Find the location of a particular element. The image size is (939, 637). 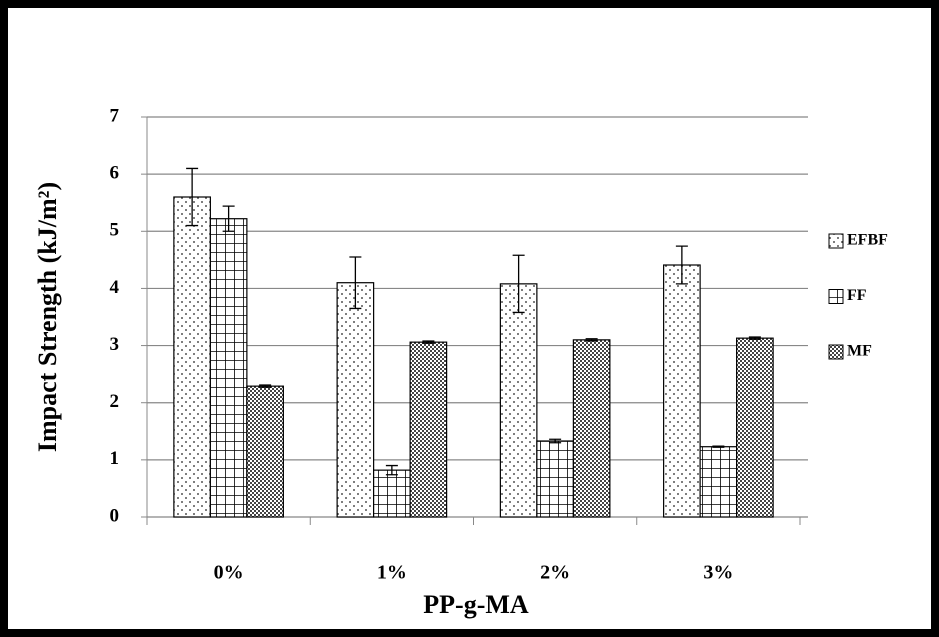

x-tick-label: 1% is located at coordinates (392, 573).